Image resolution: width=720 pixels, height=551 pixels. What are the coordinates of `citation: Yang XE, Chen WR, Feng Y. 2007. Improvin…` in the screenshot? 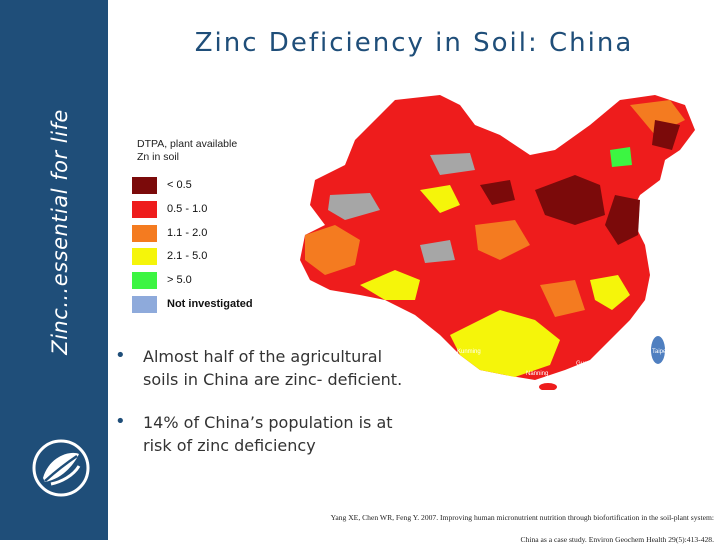 It's located at (486, 529).